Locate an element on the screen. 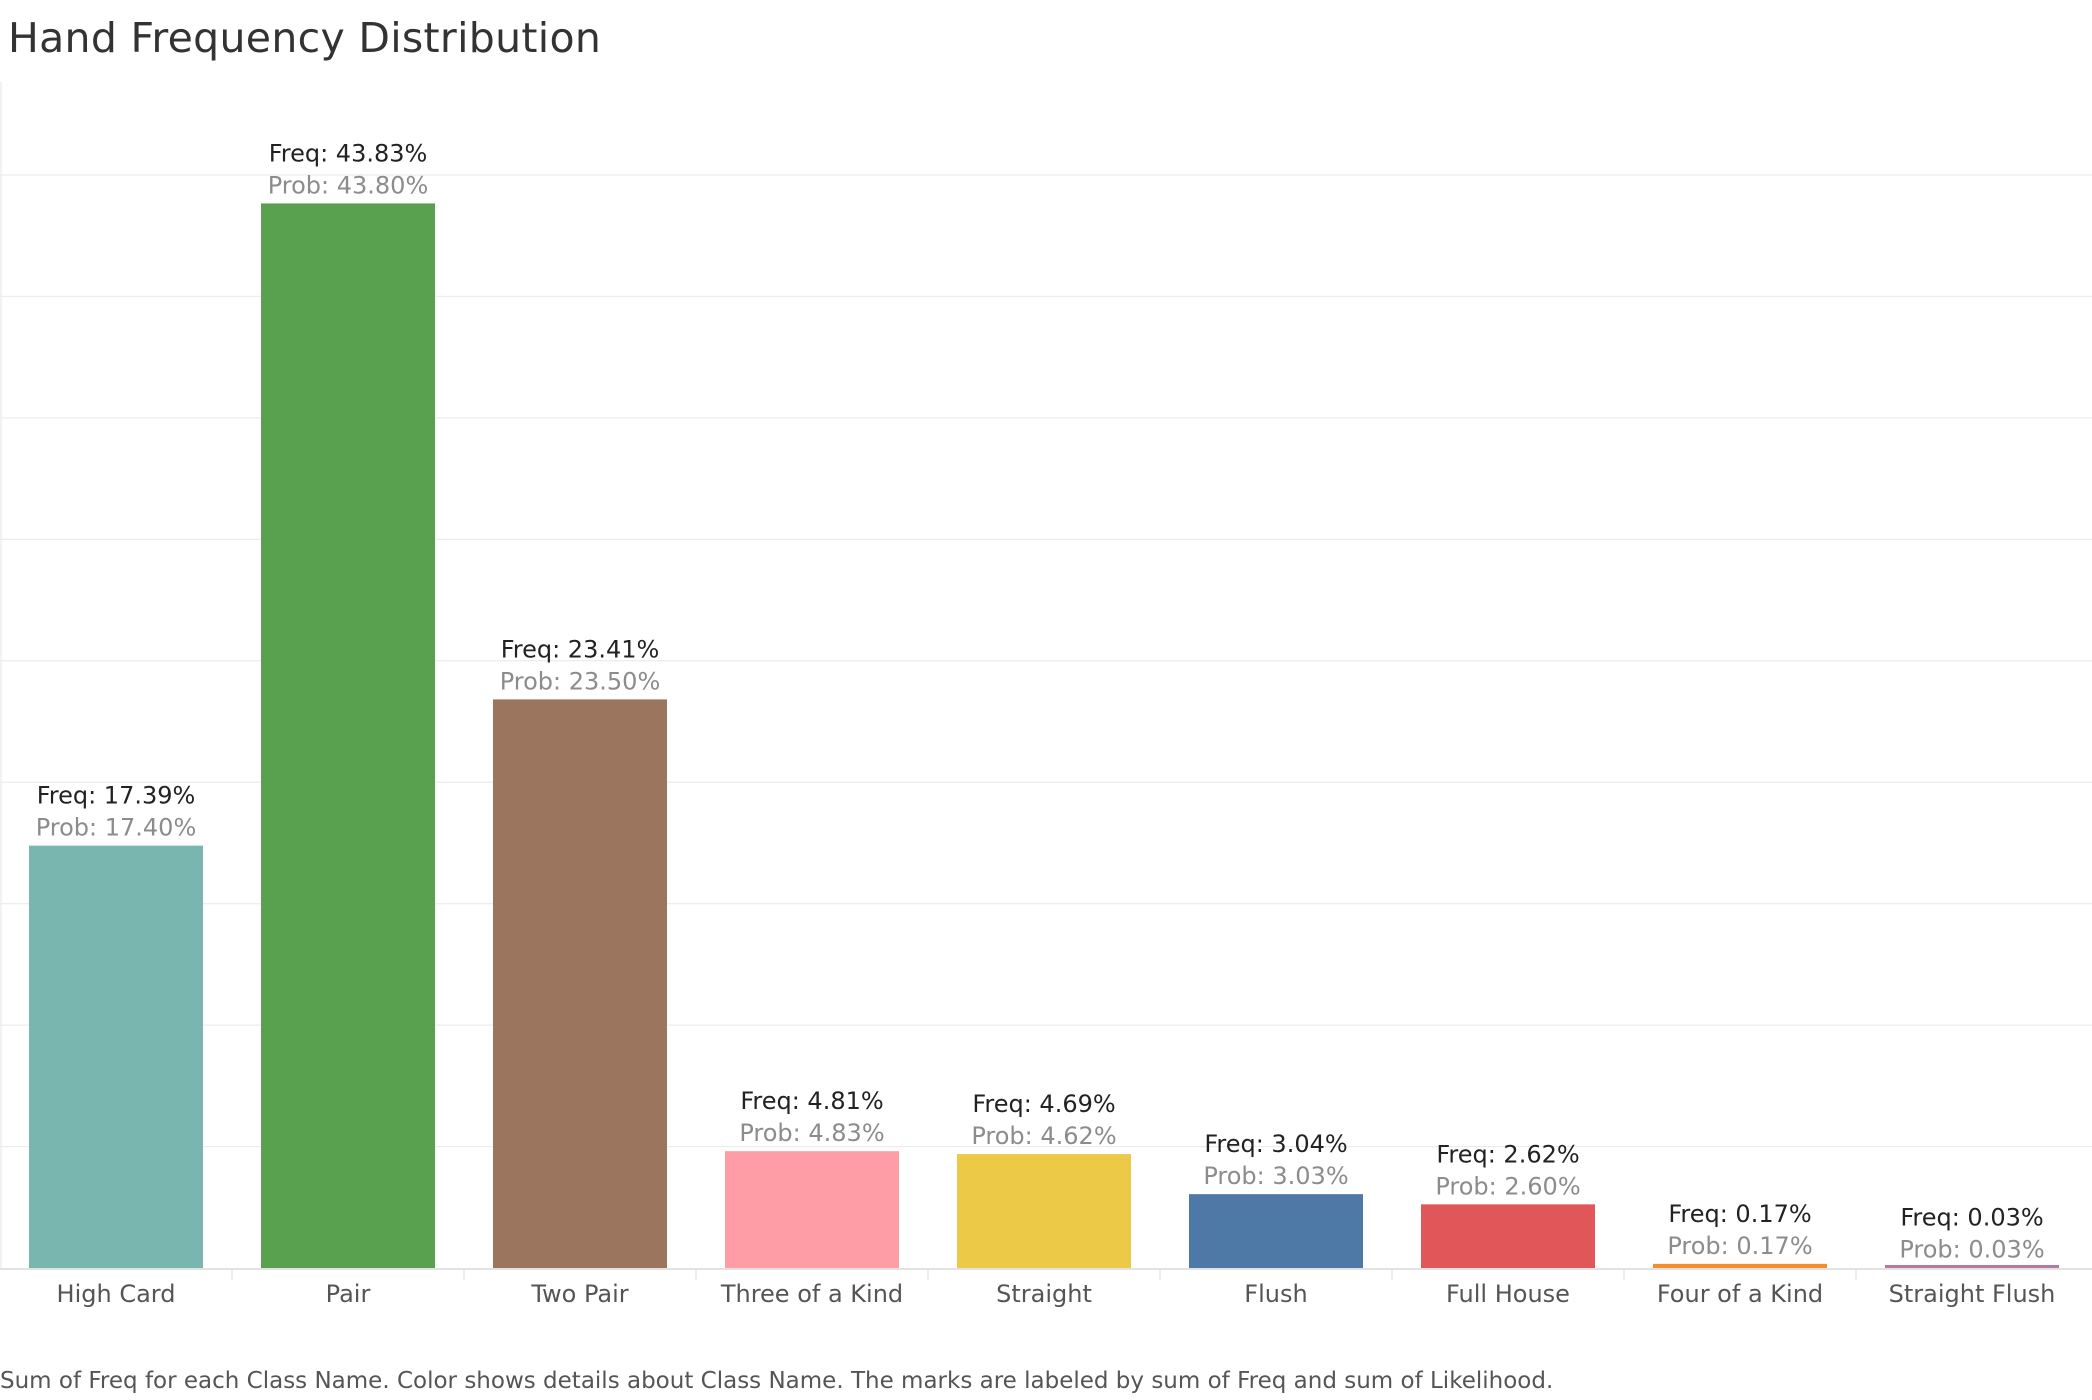 The height and width of the screenshot is (1400, 2092). data-label-freq: Freq: 23.41% is located at coordinates (580, 649).